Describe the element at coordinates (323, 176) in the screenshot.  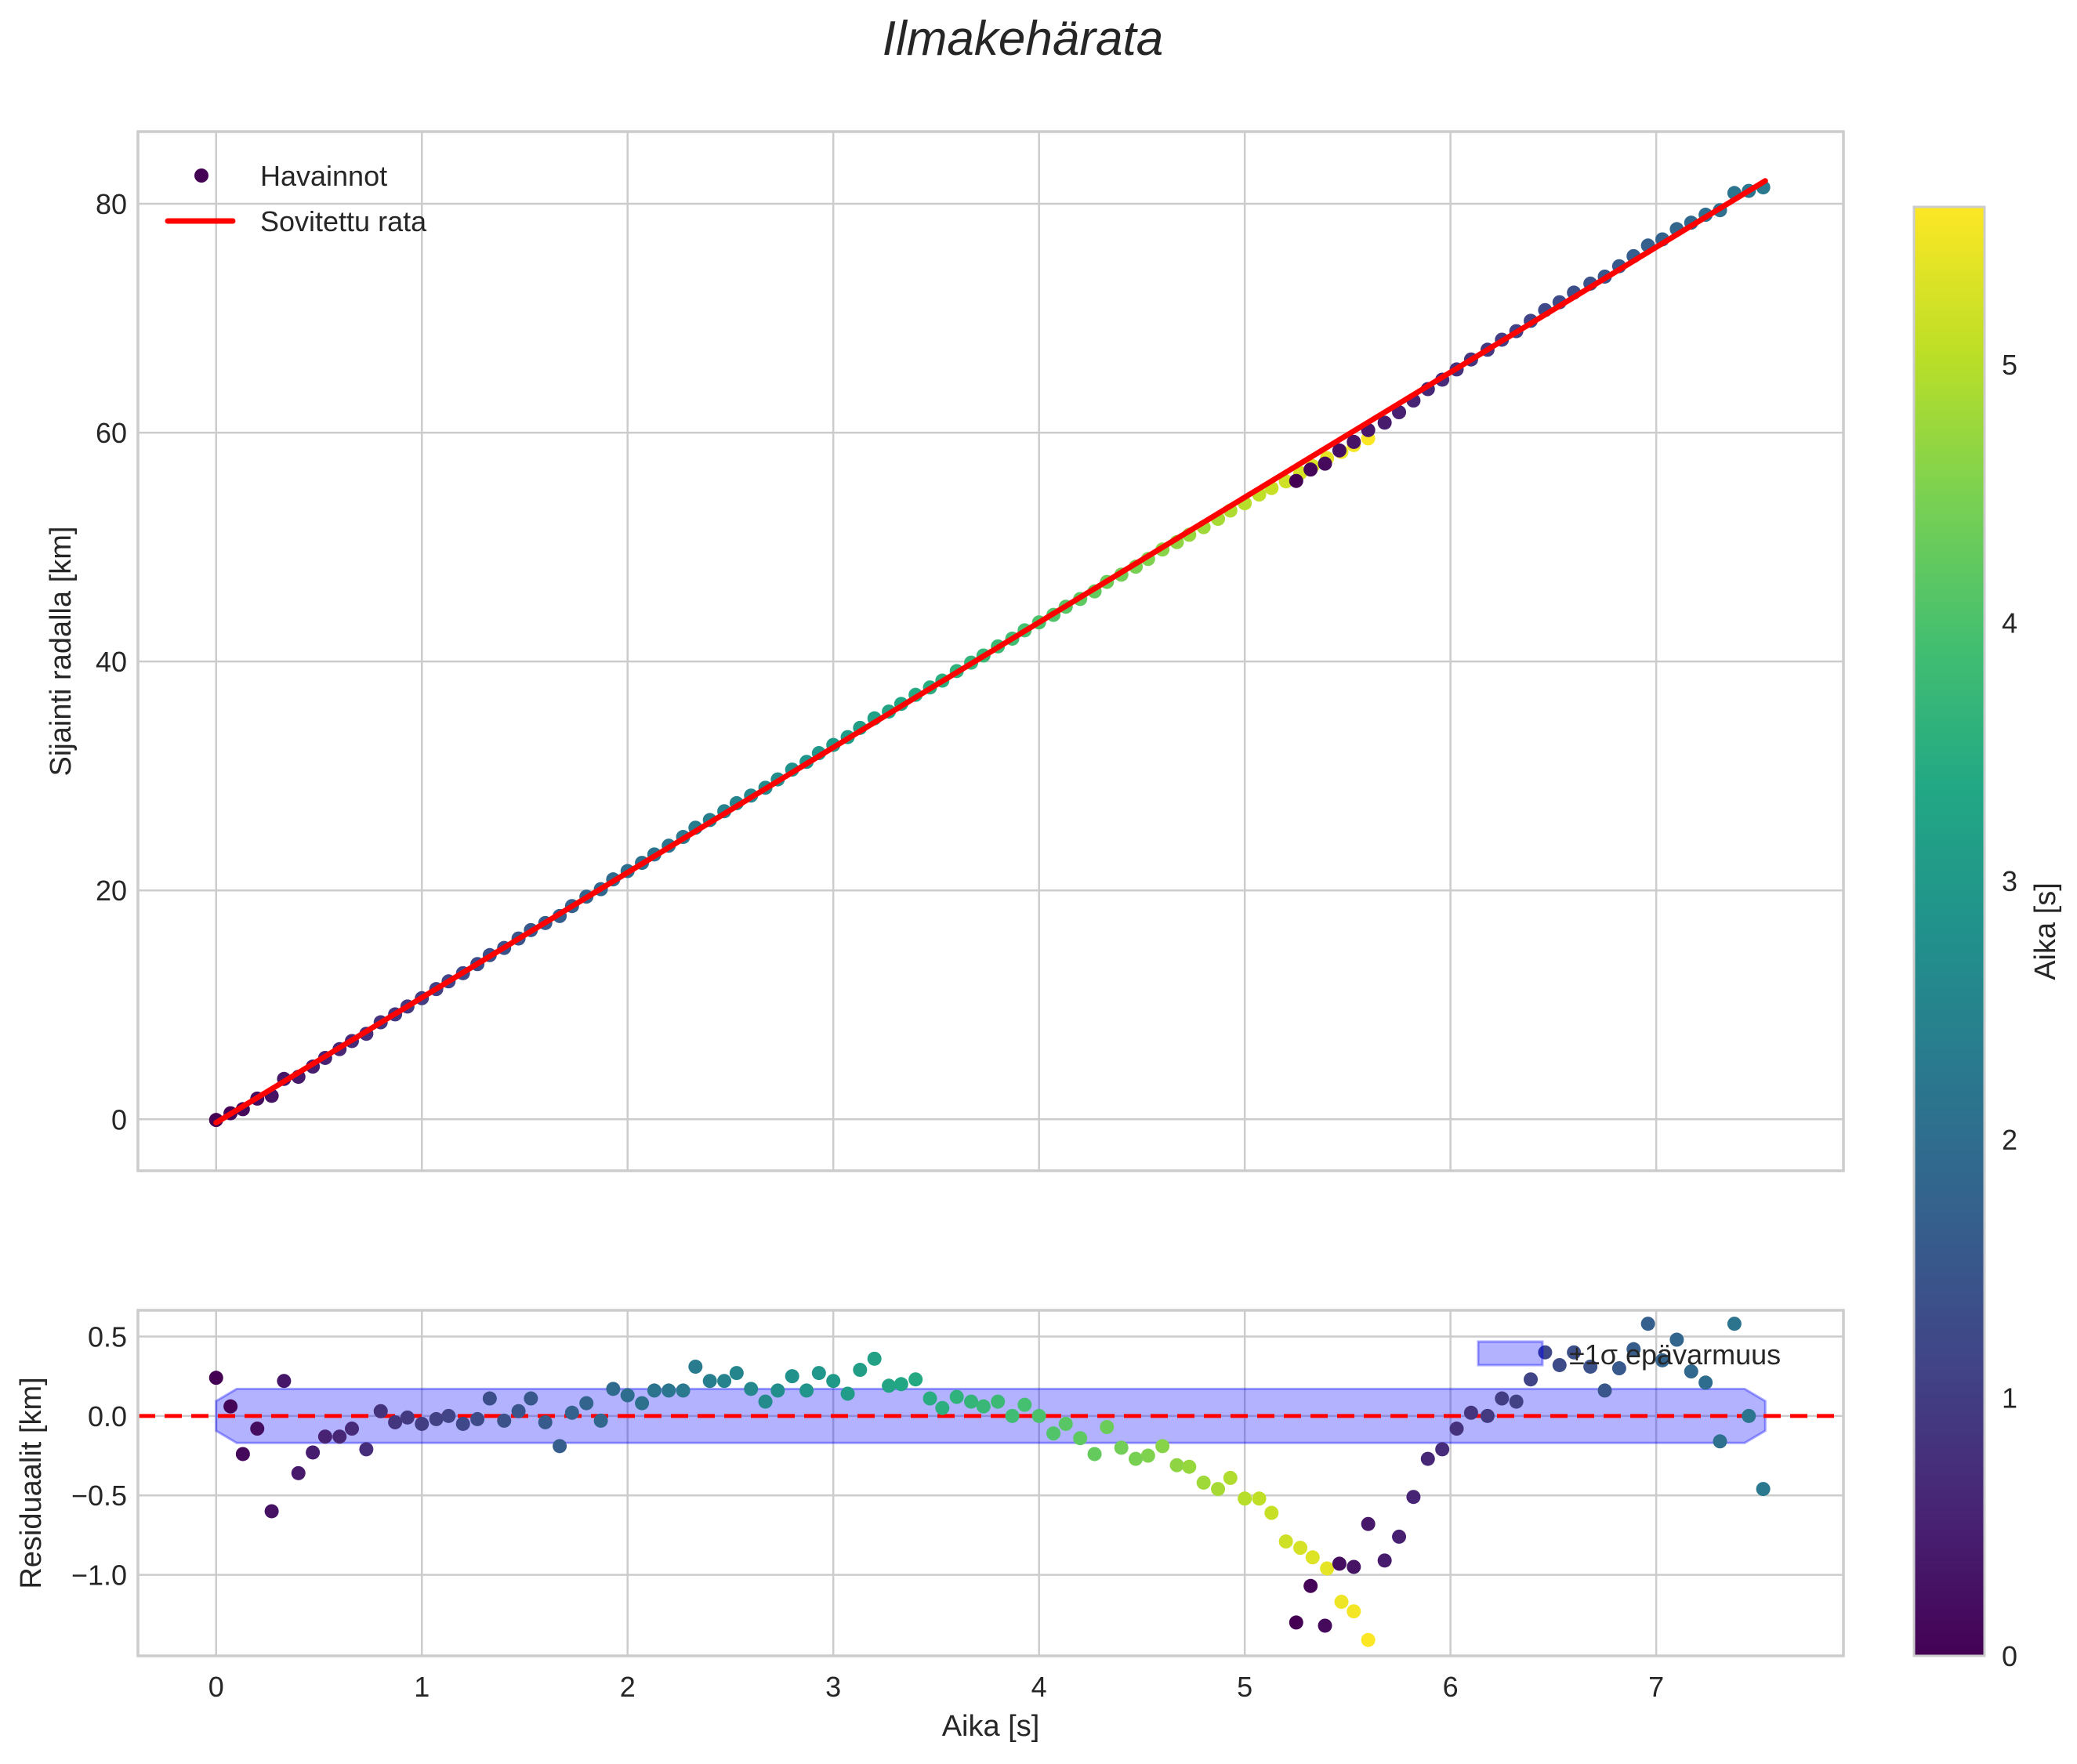
I see `legend-label-observations: Havainnot` at that location.